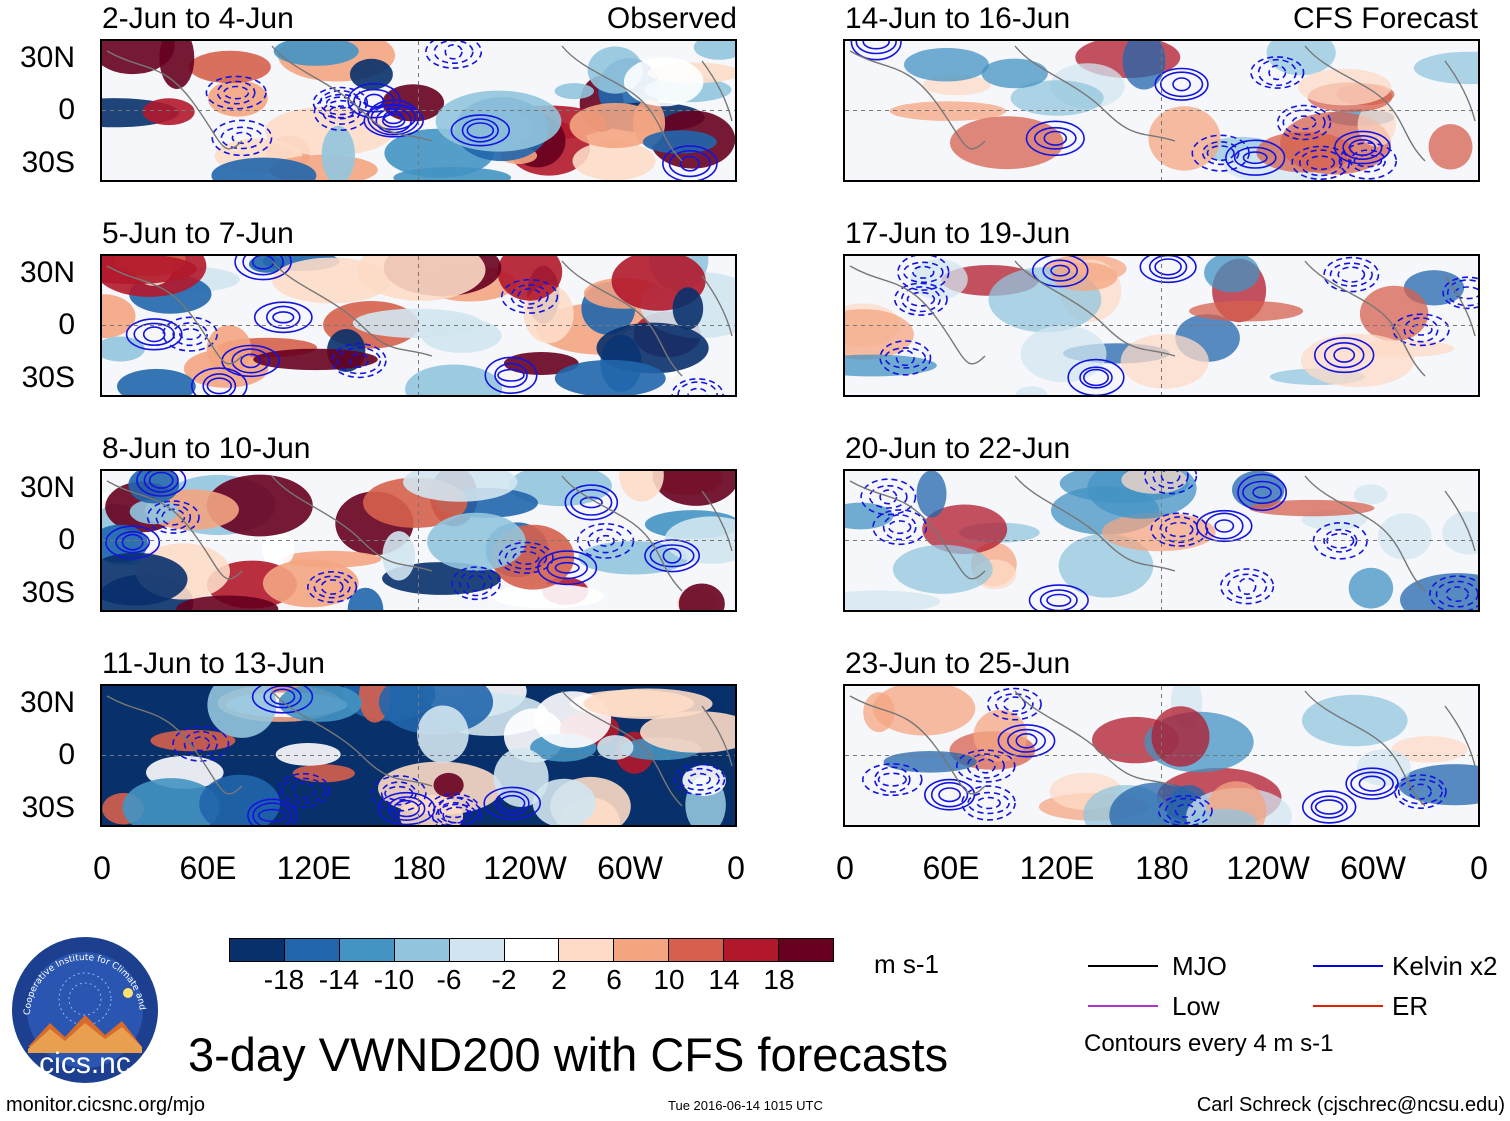 This screenshot has height=1121, width=1510. What do you see at coordinates (614, 979) in the screenshot?
I see `colorbar-label: 6` at bounding box center [614, 979].